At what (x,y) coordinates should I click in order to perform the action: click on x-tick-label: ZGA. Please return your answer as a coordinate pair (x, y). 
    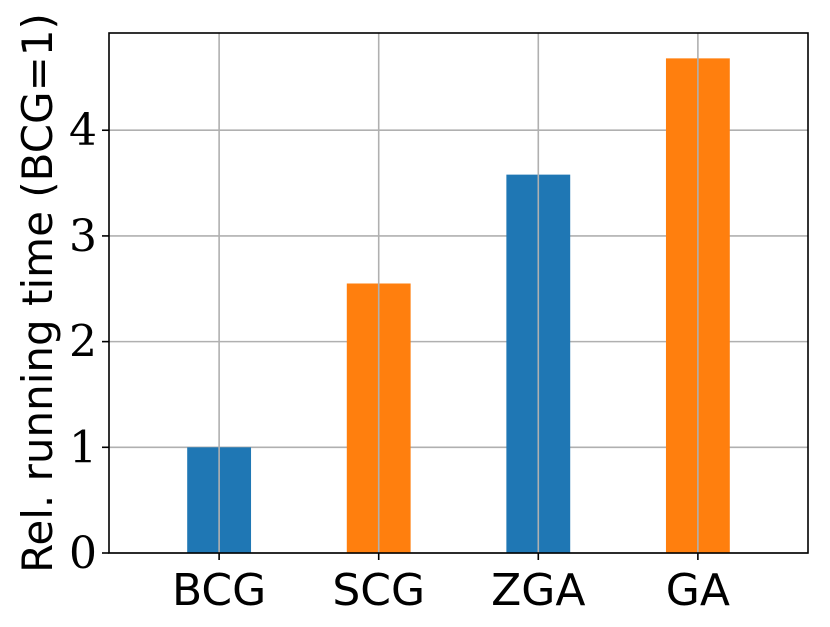
    Looking at the image, I should click on (538, 590).